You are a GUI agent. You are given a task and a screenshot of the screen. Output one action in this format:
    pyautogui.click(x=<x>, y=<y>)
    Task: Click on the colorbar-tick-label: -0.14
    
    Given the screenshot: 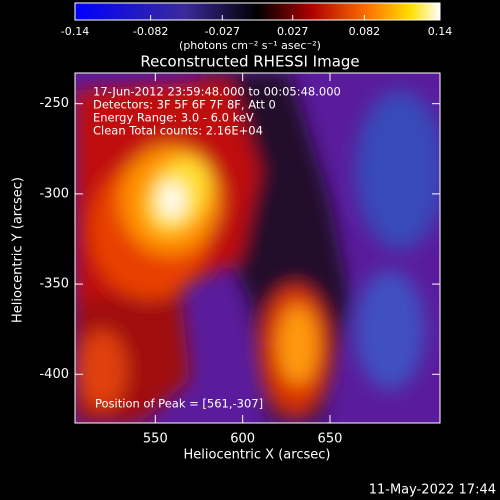 What is the action you would take?
    pyautogui.click(x=75, y=31)
    